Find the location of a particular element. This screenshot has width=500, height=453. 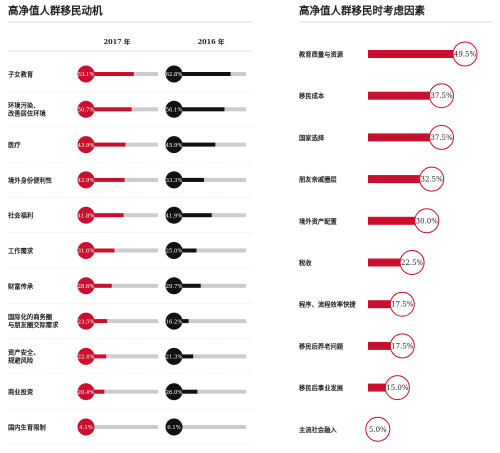

factor-value-label: 32.5% is located at coordinates (432, 180).